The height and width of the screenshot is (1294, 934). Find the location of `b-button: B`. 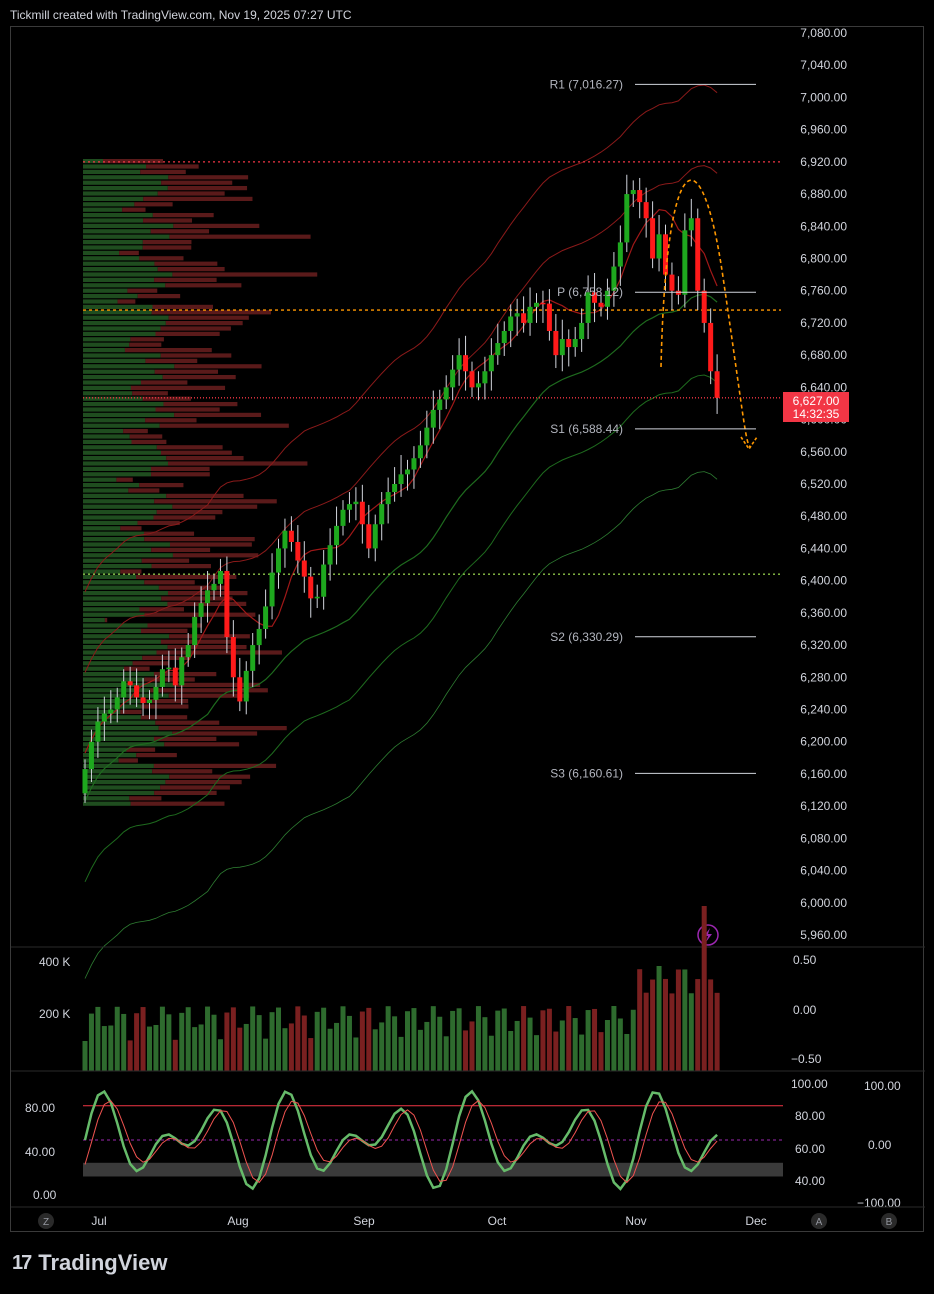

b-button: B is located at coordinates (889, 1221).